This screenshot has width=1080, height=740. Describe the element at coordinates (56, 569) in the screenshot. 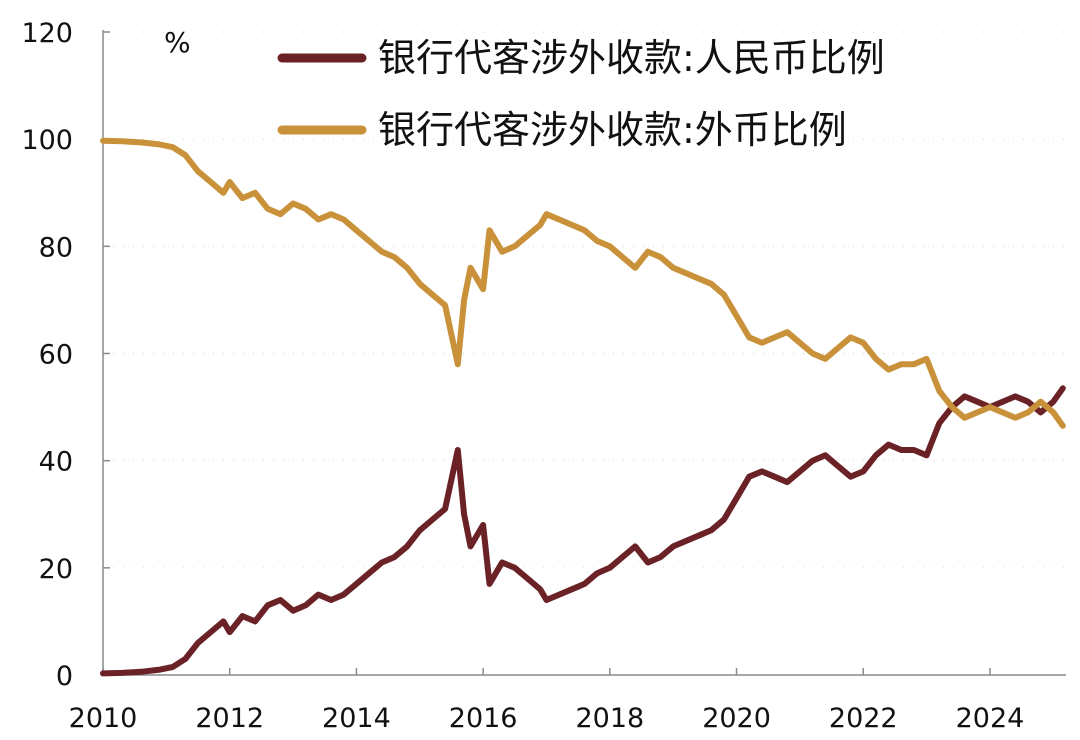

I see `y-tick-label: 20` at that location.